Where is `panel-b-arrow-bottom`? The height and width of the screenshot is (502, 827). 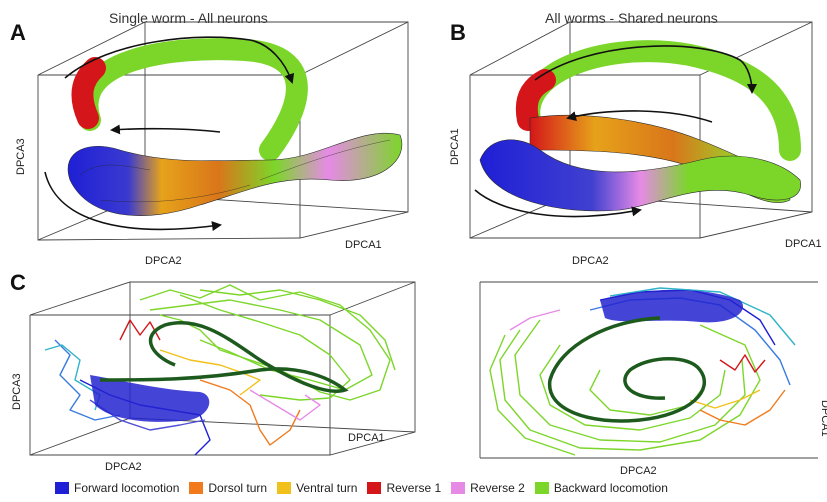 panel-b-arrow-bottom is located at coordinates (558, 203).